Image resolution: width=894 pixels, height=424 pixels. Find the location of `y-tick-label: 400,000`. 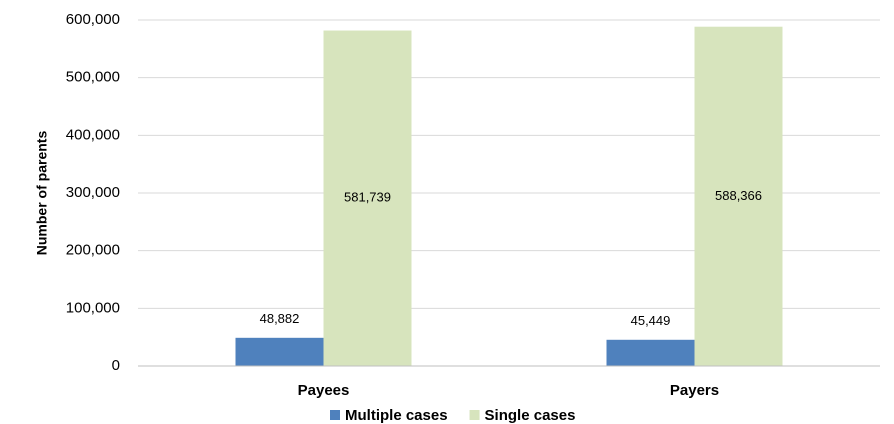

y-tick-label: 400,000 is located at coordinates (93, 134).